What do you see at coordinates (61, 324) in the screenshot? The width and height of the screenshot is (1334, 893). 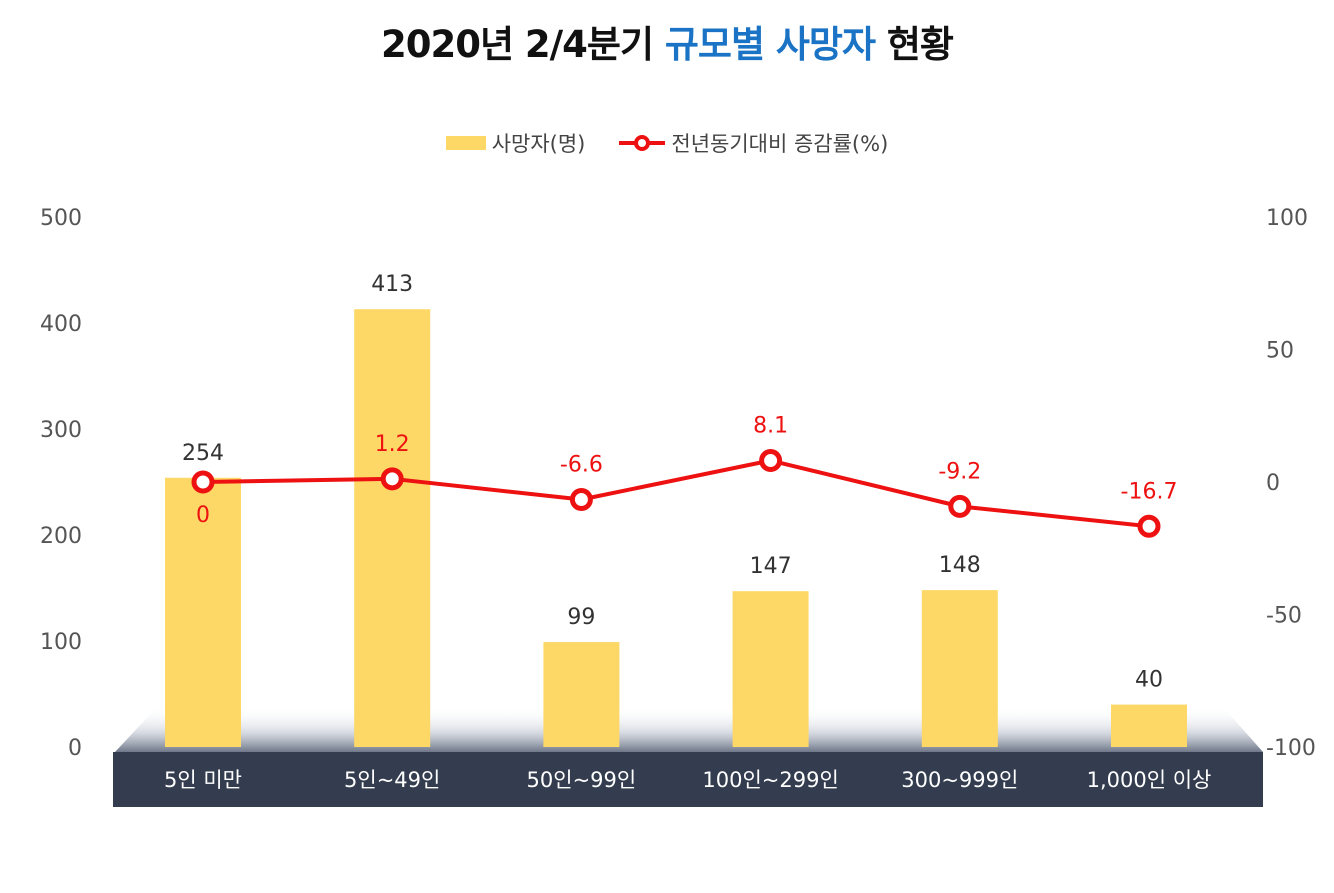 I see `left-tick-label: 400` at bounding box center [61, 324].